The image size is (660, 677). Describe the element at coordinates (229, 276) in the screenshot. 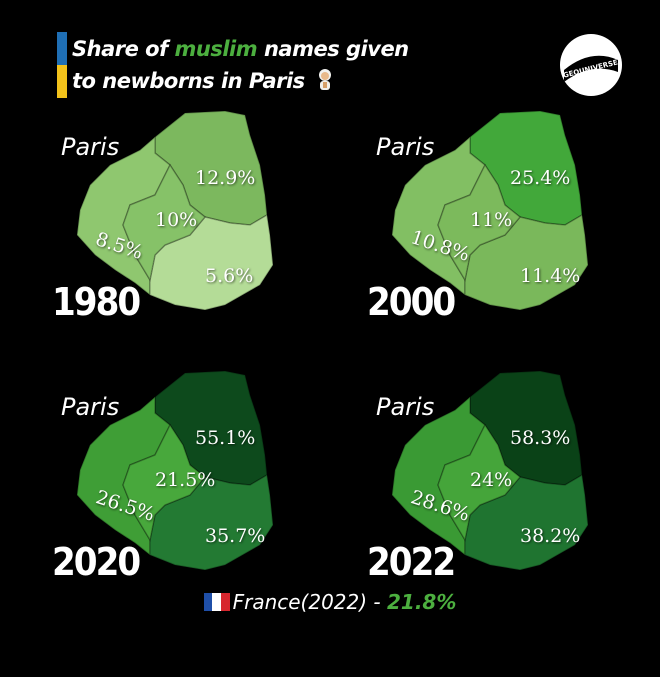

I see `region-value-south: 5.6%` at that location.